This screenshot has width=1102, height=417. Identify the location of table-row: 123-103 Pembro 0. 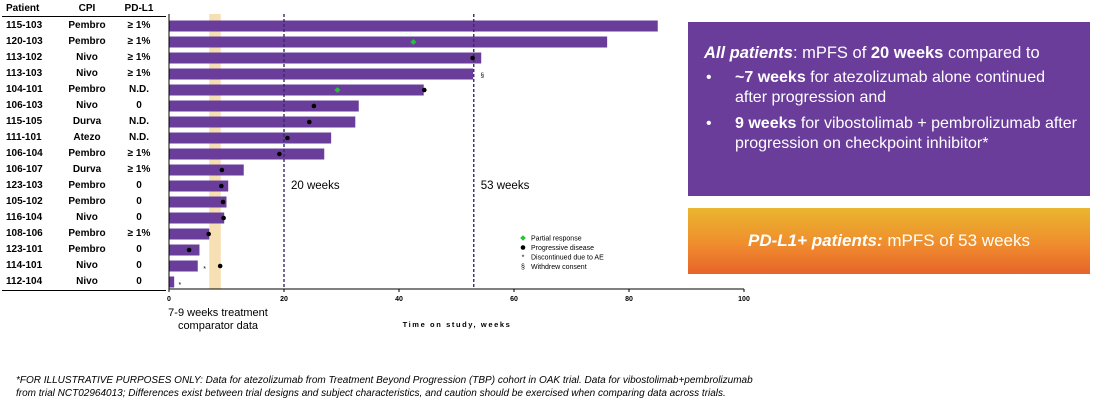
(83, 186).